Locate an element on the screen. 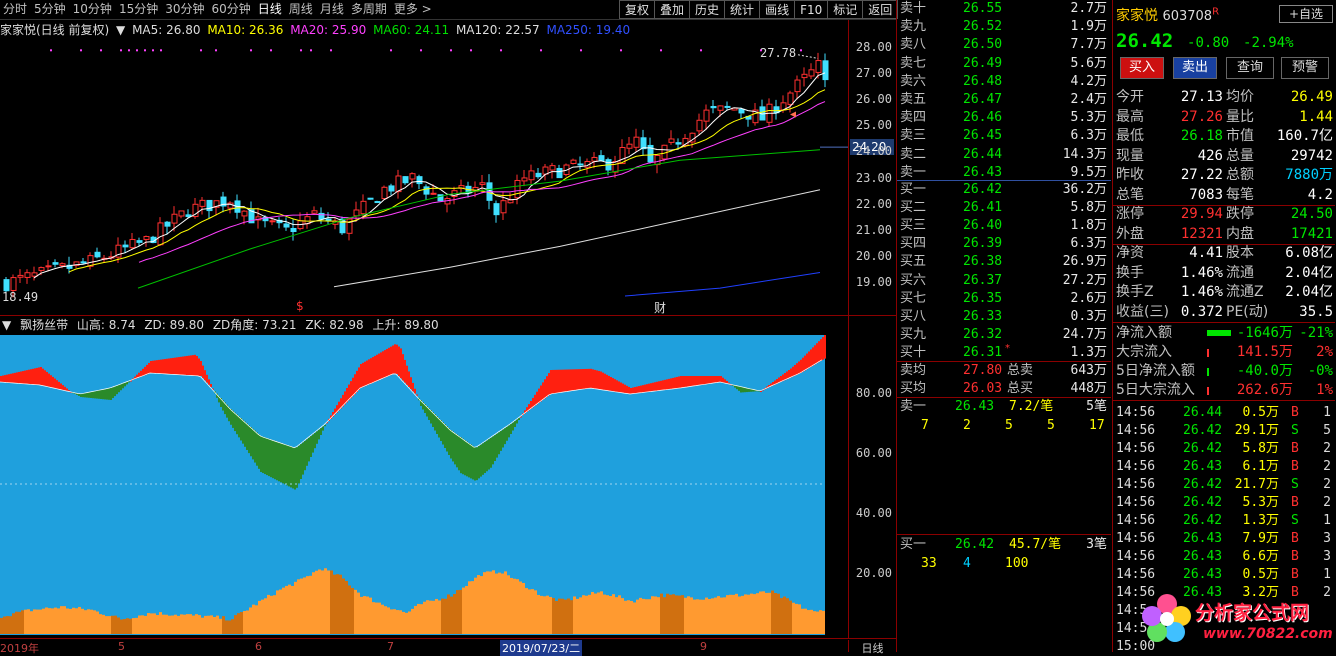  tick-row: 14:56 26.42 1.3万 S 1 is located at coordinates (1224, 521).